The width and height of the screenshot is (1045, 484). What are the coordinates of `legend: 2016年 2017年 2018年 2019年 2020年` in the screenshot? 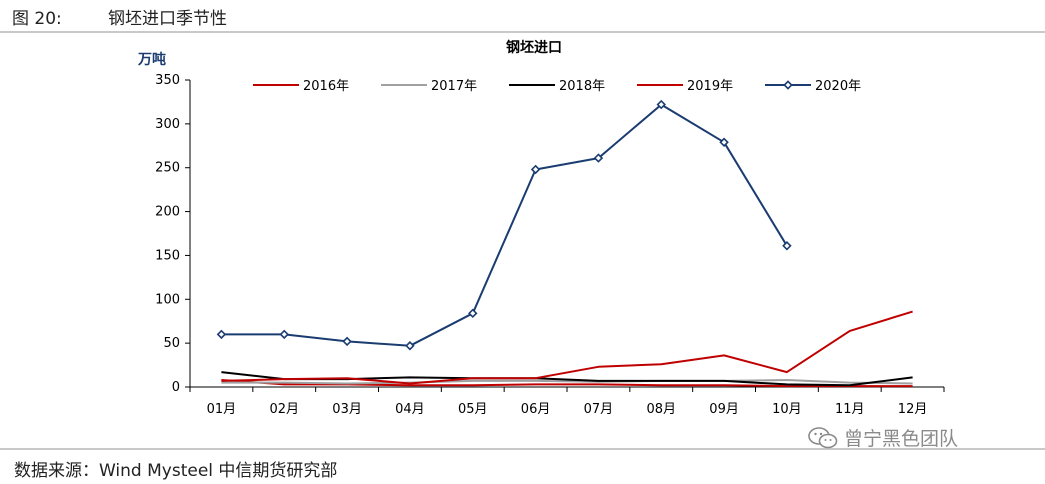 It's located at (557, 86).